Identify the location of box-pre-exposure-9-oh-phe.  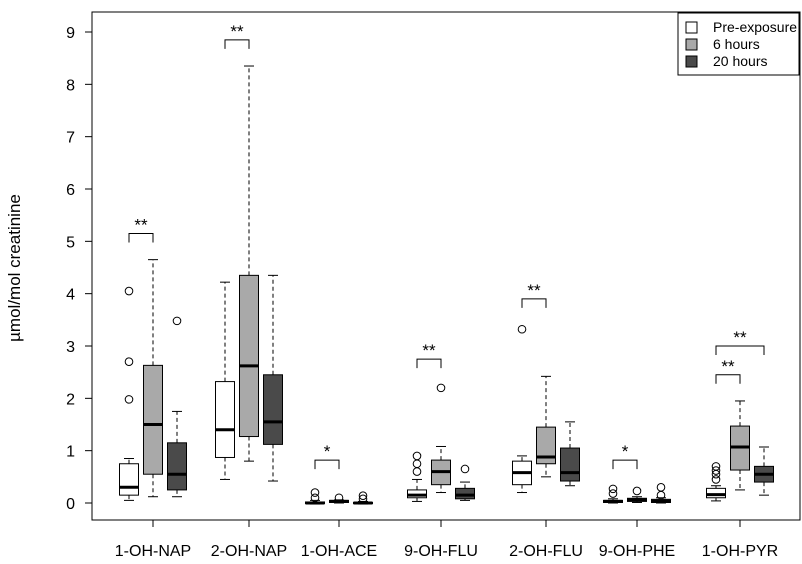
(613, 494).